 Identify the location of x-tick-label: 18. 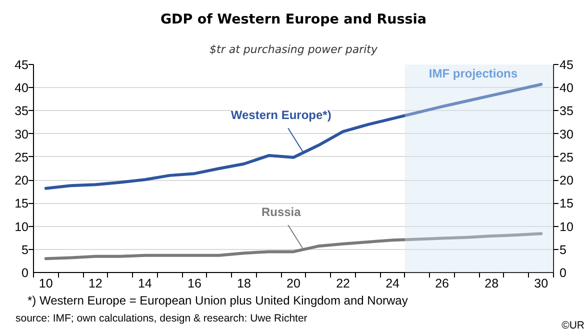
(244, 283).